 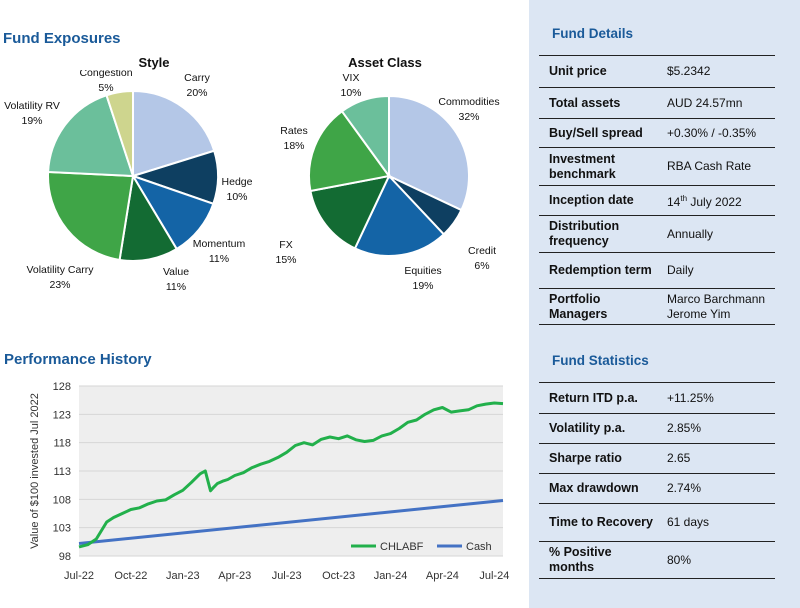 What do you see at coordinates (287, 576) in the screenshot?
I see `x-tick-label: Jul-23` at bounding box center [287, 576].